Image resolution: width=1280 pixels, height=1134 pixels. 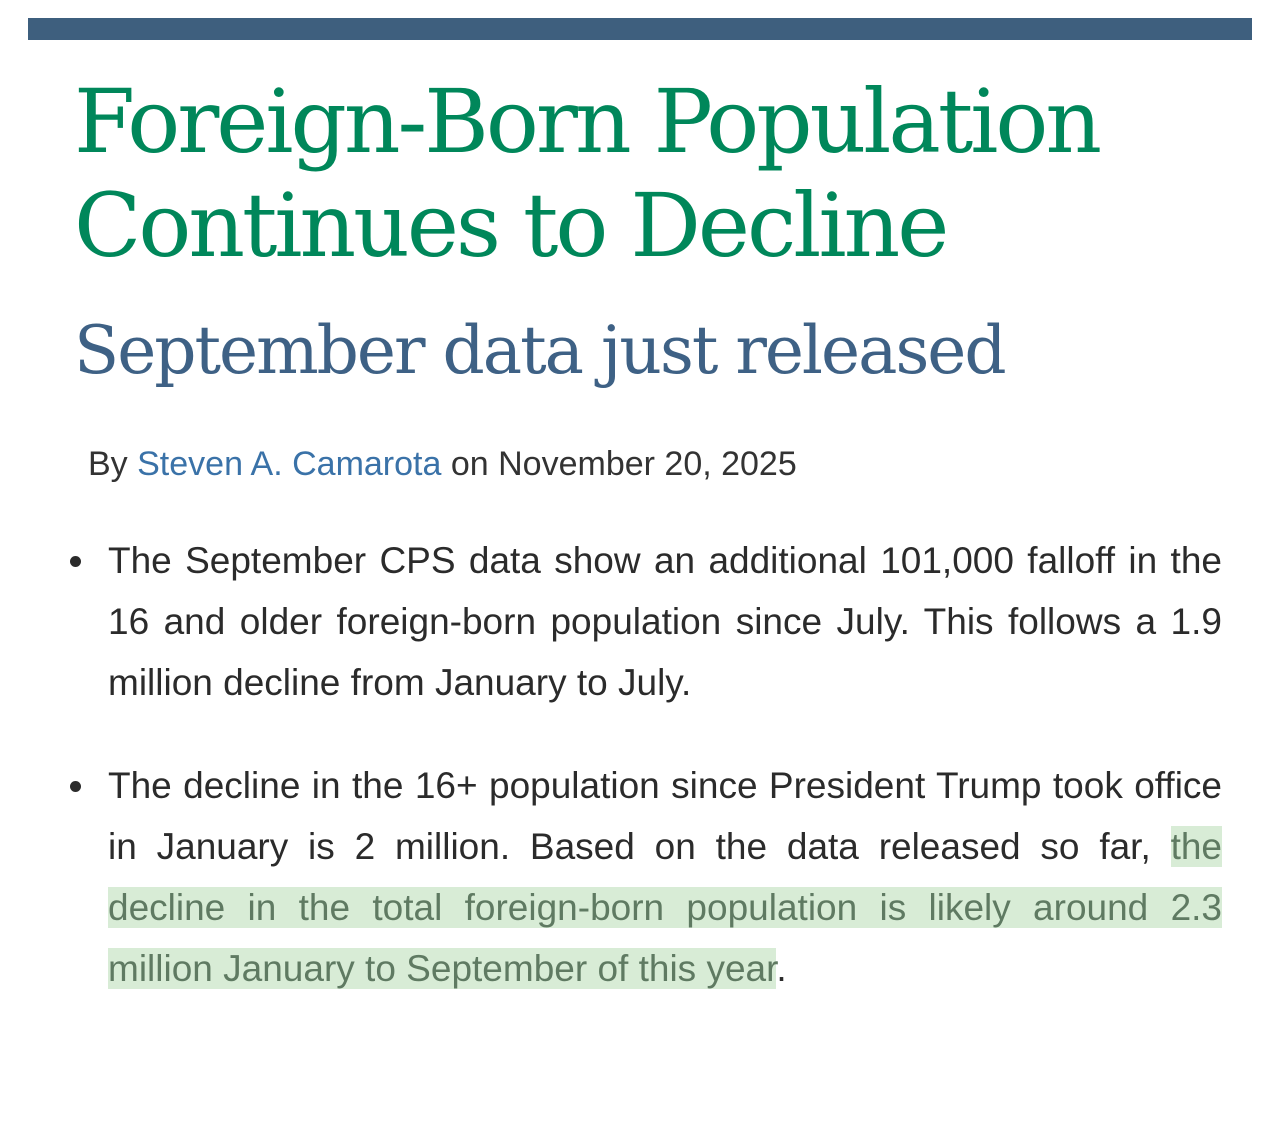 I want to click on article-subtitle: September data just released, so click(x=540, y=350).